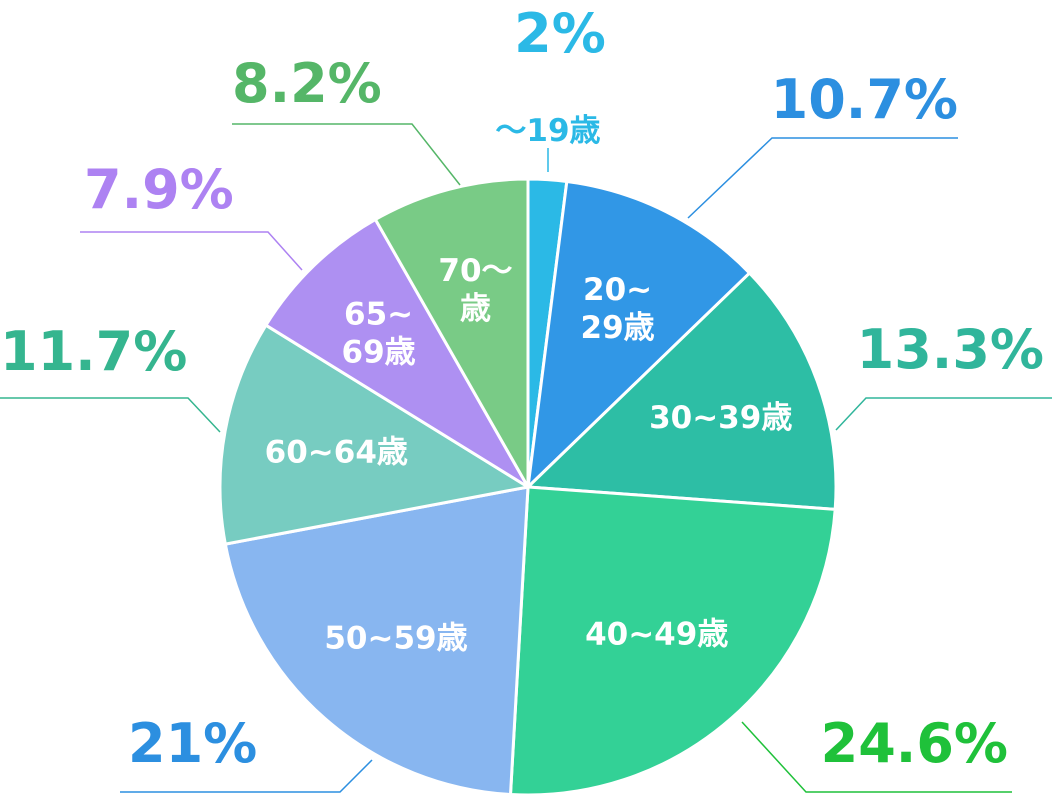 The width and height of the screenshot is (1060, 800). I want to click on slice-category-line: 30~39歳, so click(720, 418).